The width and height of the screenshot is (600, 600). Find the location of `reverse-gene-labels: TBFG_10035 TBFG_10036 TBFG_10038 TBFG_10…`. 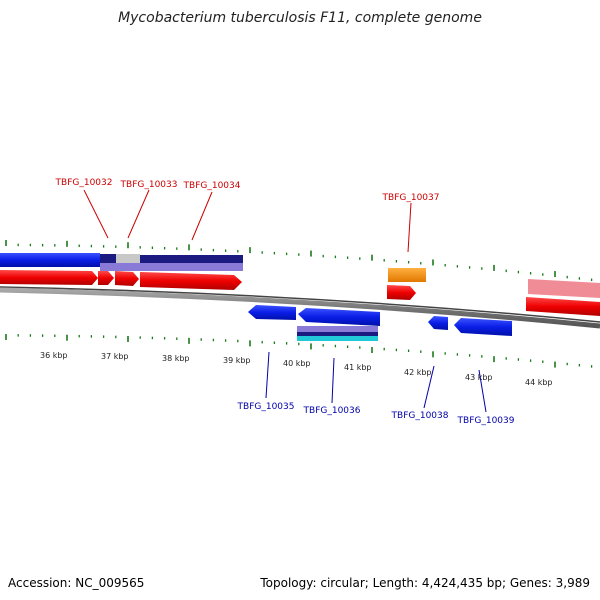

reverse-gene-labels: TBFG_10035 TBFG_10036 TBFG_10038 TBFG_10… is located at coordinates (376, 414).